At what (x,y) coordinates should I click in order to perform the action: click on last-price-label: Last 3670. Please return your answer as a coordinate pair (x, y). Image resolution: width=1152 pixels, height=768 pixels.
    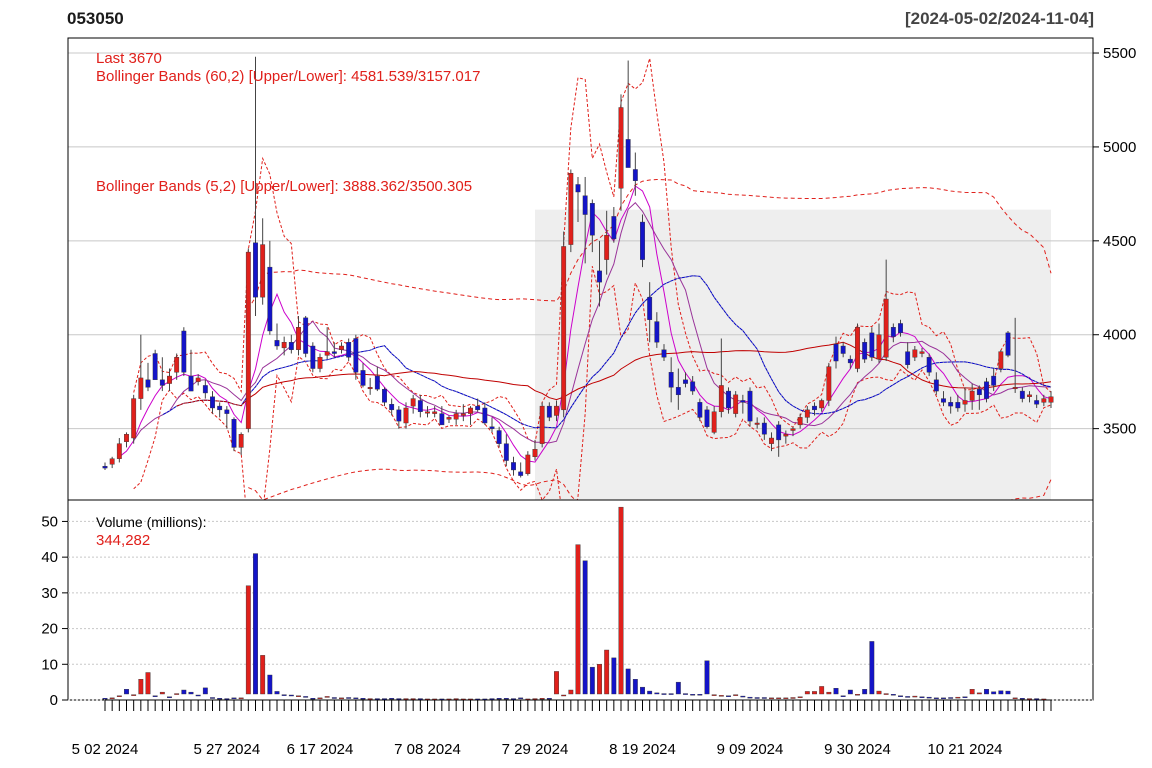
    Looking at the image, I should click on (129, 58).